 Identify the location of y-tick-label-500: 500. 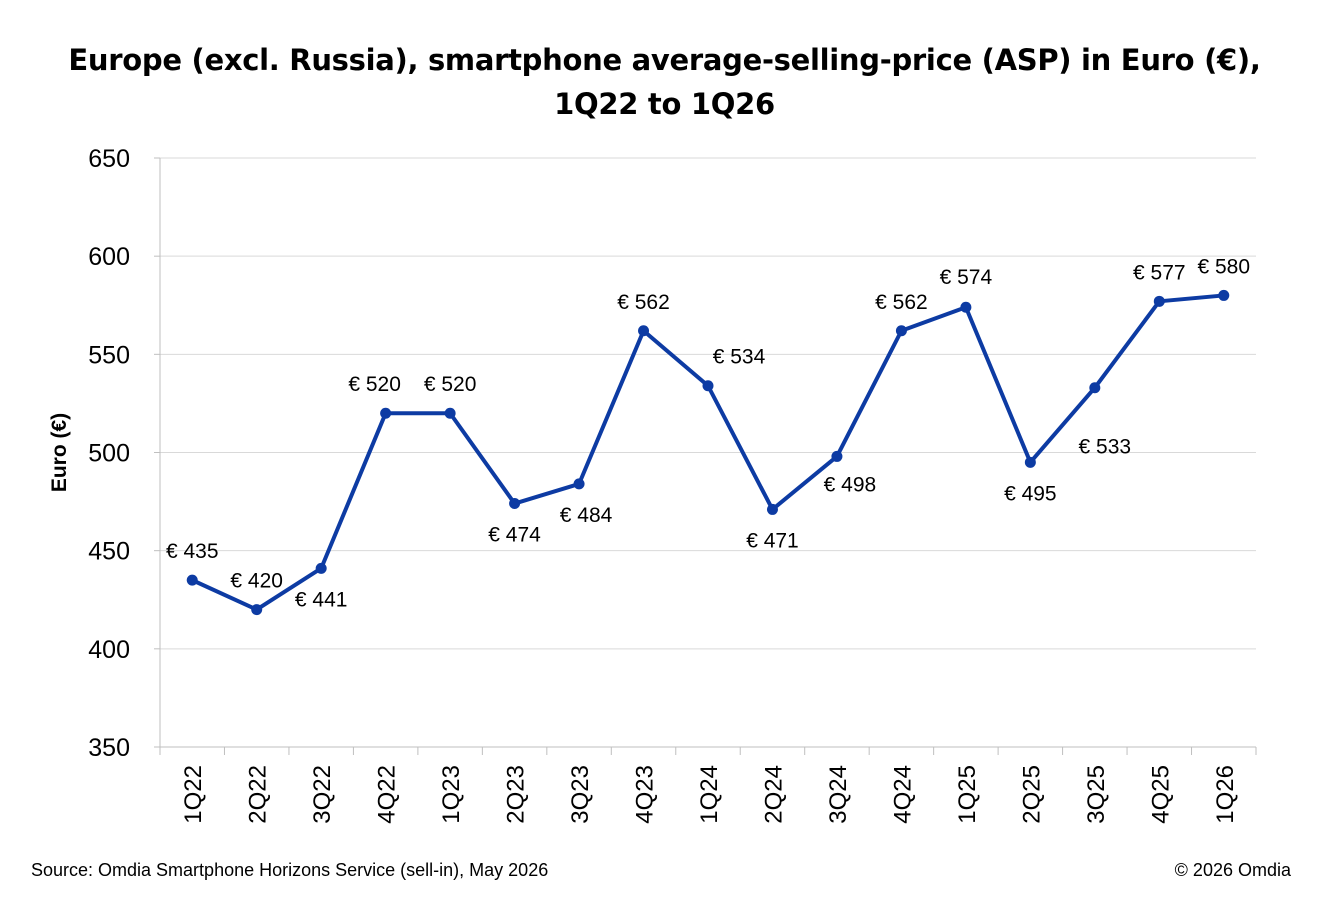
(109, 454).